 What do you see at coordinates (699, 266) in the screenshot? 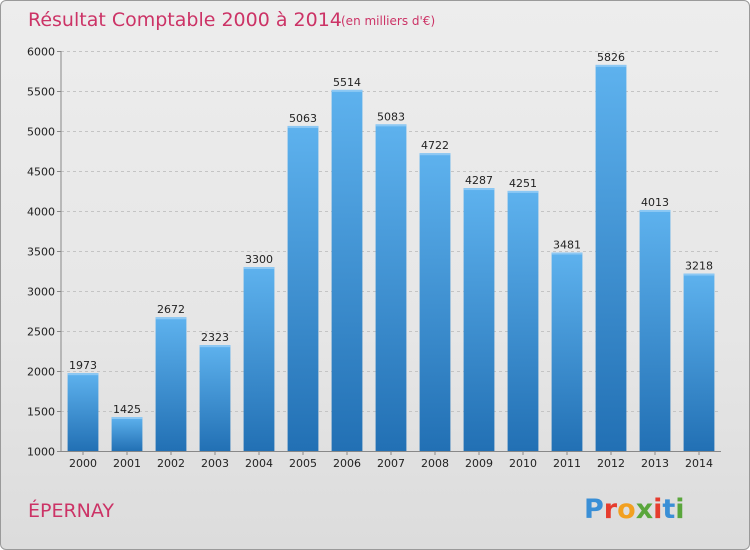
I see `value-label-2014: 3218` at bounding box center [699, 266].